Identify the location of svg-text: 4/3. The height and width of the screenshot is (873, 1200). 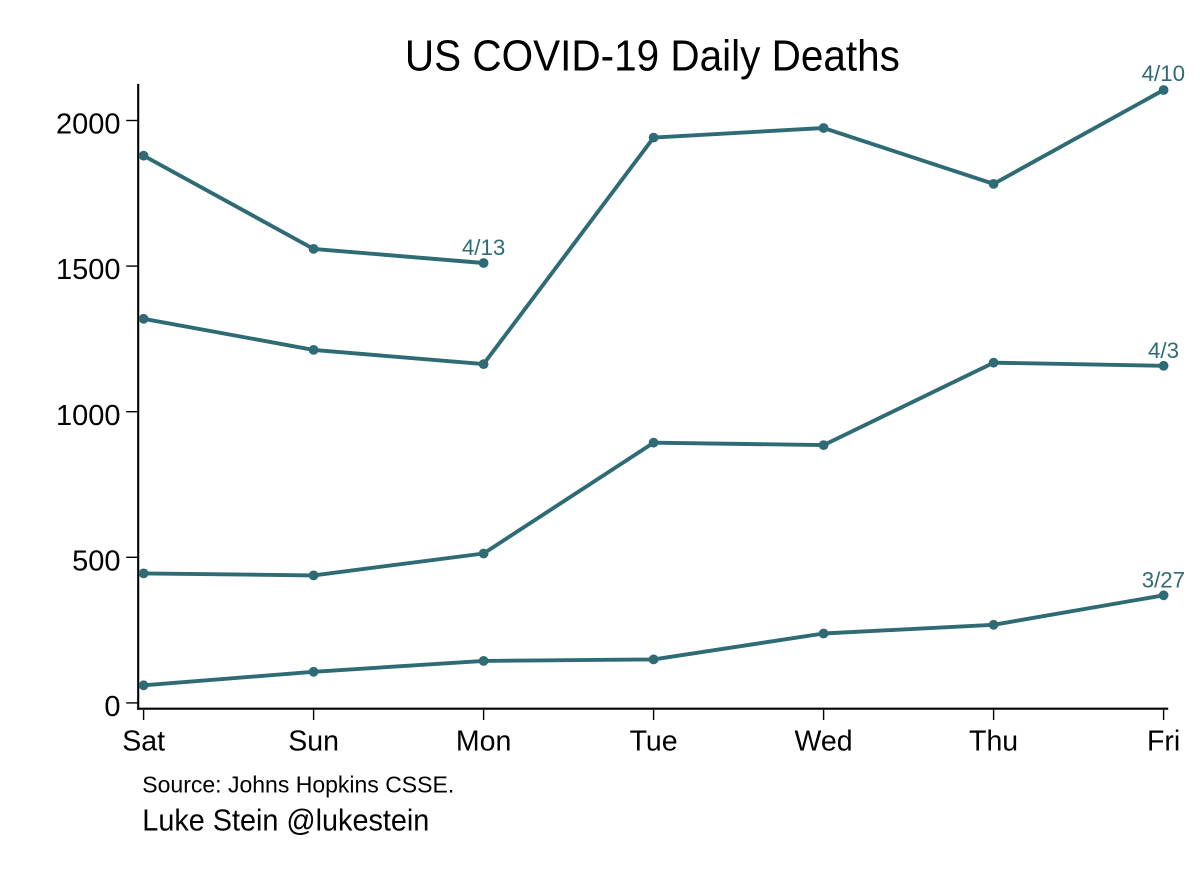
(1163, 350).